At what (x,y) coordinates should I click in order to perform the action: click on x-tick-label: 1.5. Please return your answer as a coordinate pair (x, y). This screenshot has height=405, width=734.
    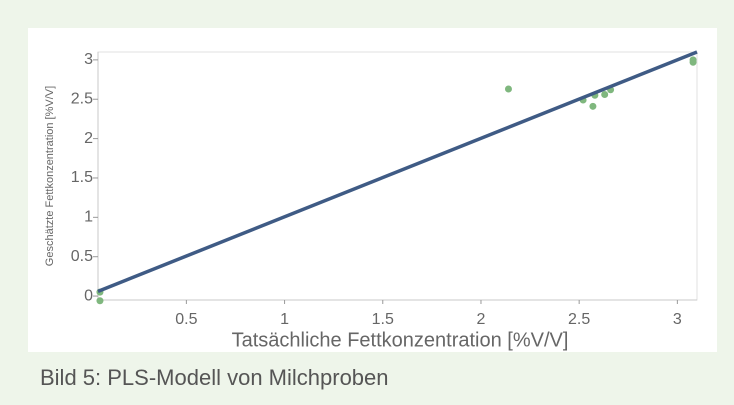
    Looking at the image, I should click on (383, 319).